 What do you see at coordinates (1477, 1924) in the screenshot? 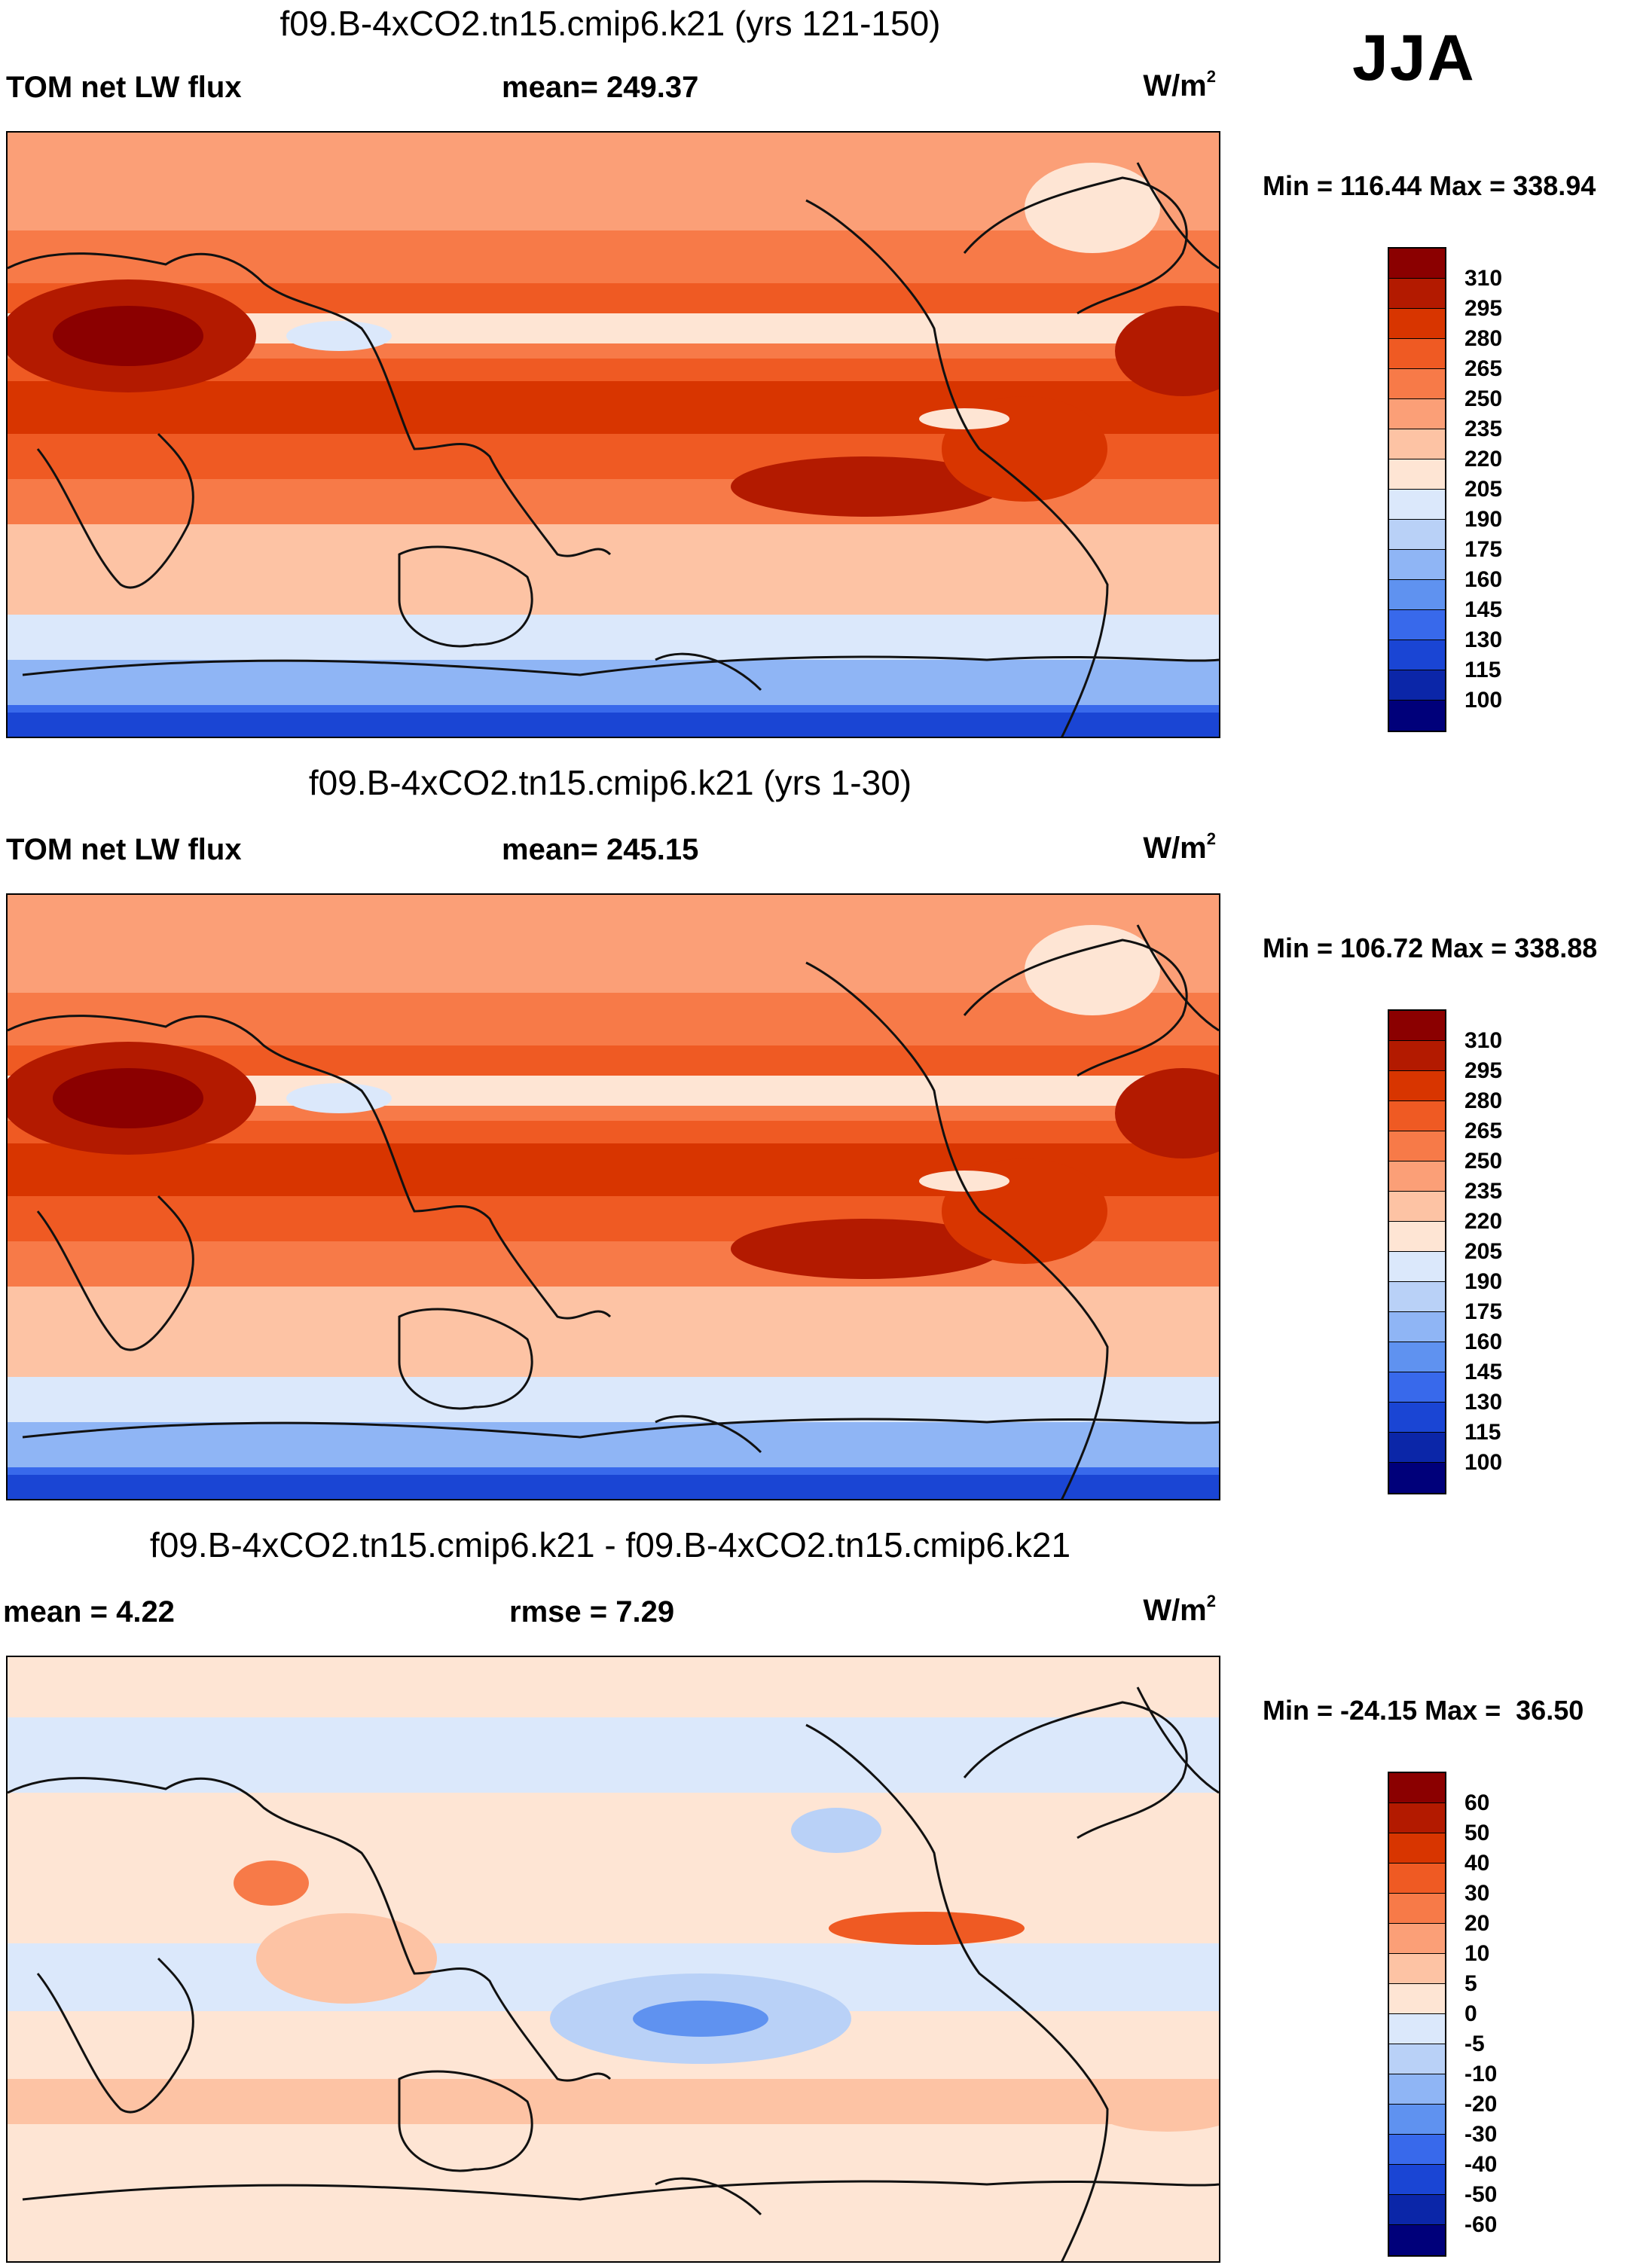
I see `colorbar-label: 20` at bounding box center [1477, 1924].